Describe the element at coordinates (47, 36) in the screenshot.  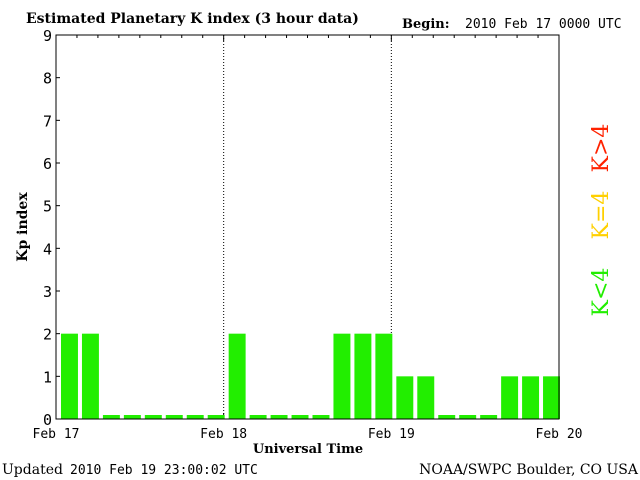
I see `y-tick-label: 9` at that location.